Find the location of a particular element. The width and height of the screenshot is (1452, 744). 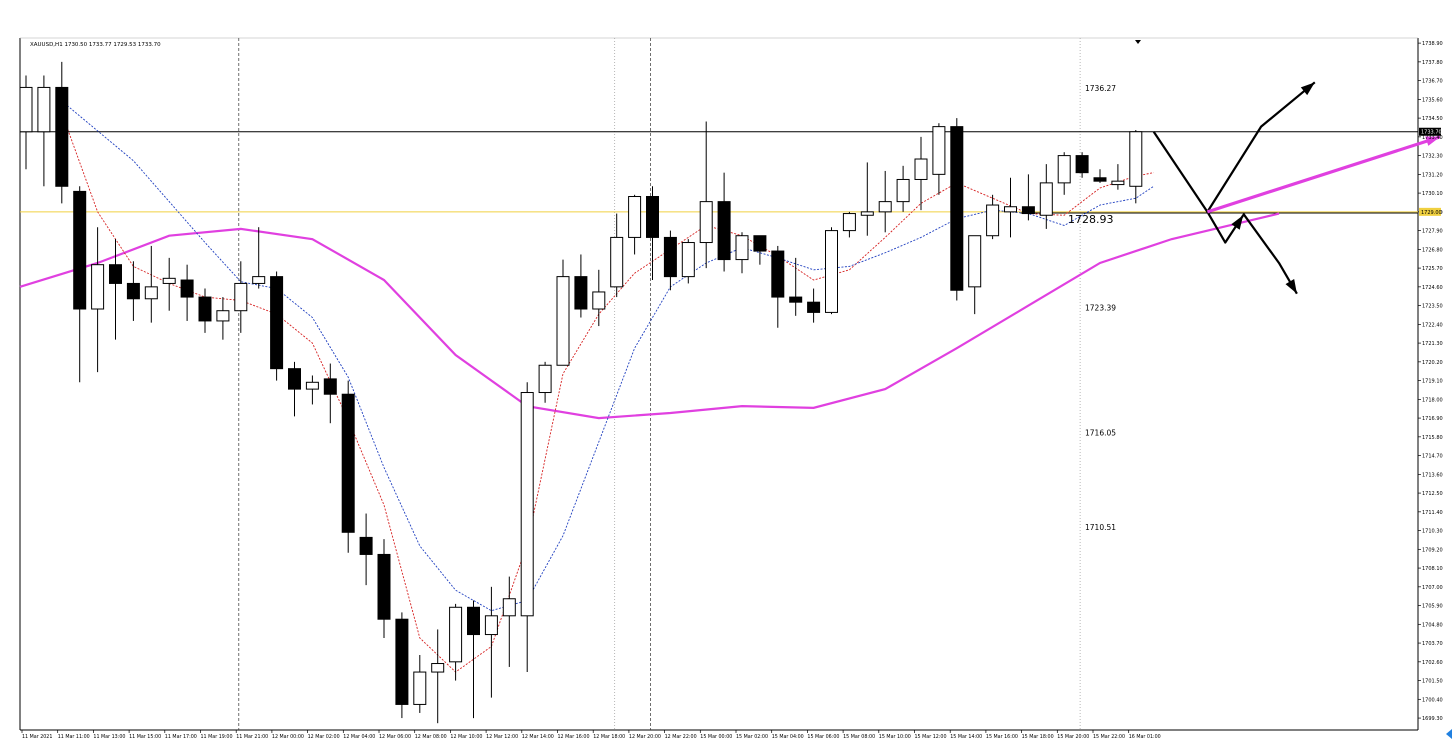

time-tick-label: 15 Mar 04:00 is located at coordinates (788, 737).